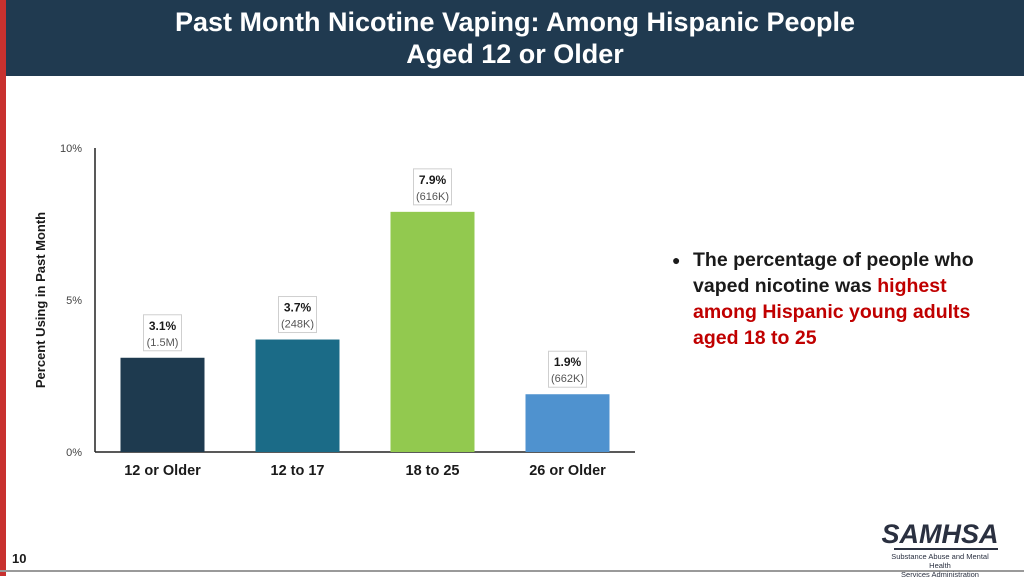 The image size is (1024, 579). I want to click on data-label-count: (248K), so click(297, 325).